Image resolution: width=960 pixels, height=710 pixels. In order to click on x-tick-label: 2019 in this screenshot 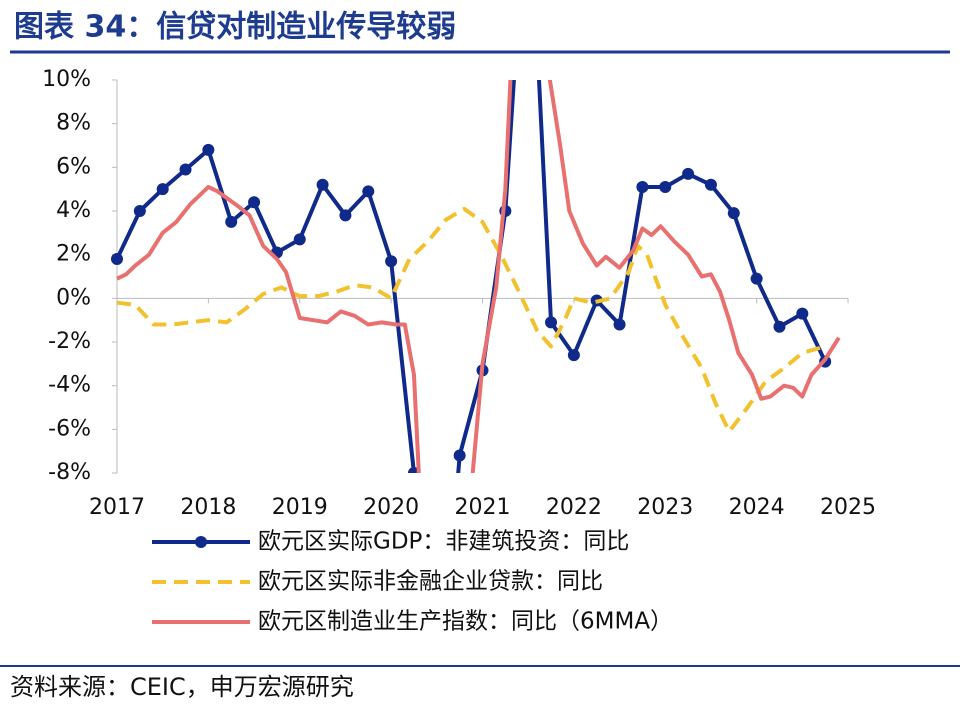, I will do `click(300, 507)`.